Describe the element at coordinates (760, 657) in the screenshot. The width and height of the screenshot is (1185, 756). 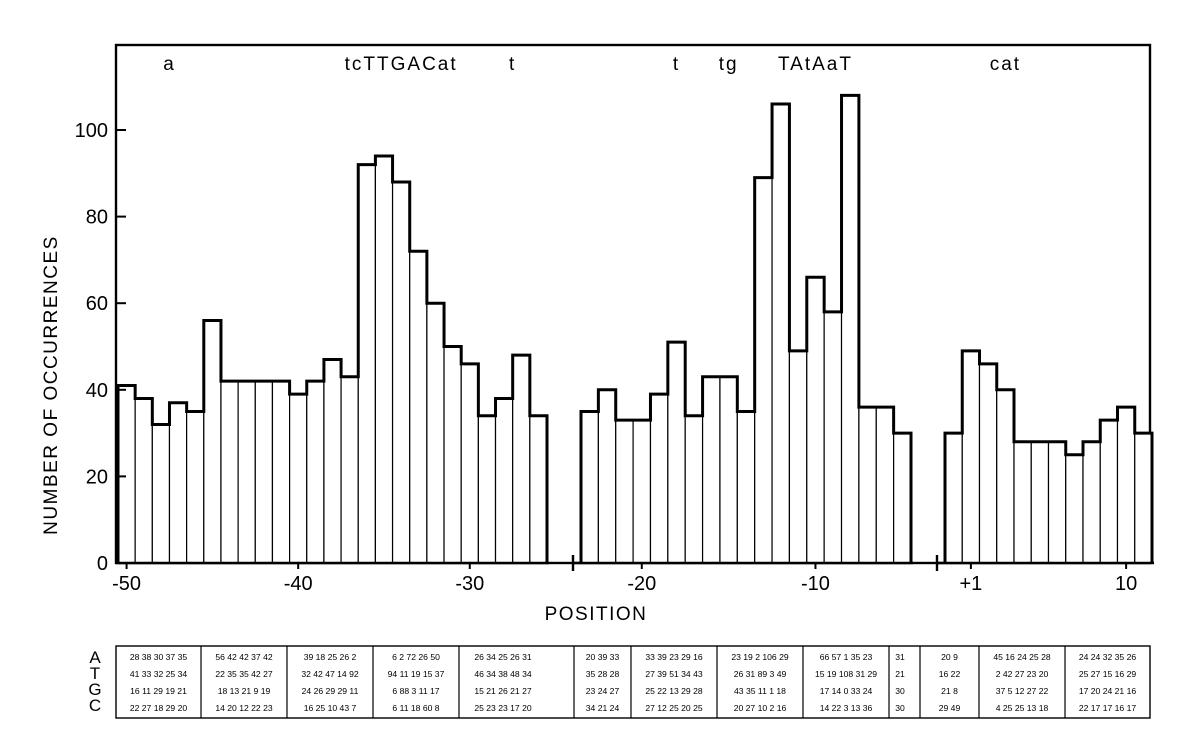
I see `table-cell: 23 19 2 106 29` at that location.